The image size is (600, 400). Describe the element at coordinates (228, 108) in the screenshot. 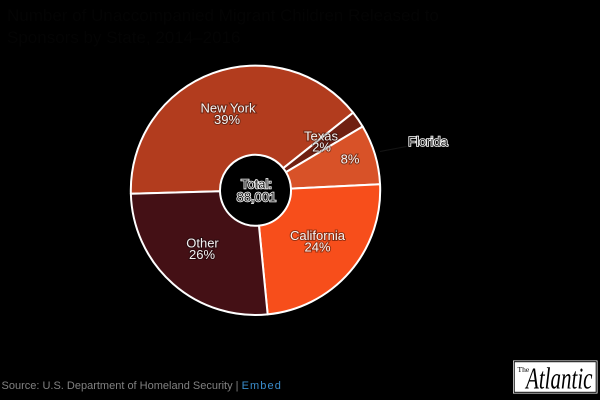

I see `svg-text: New York` at that location.